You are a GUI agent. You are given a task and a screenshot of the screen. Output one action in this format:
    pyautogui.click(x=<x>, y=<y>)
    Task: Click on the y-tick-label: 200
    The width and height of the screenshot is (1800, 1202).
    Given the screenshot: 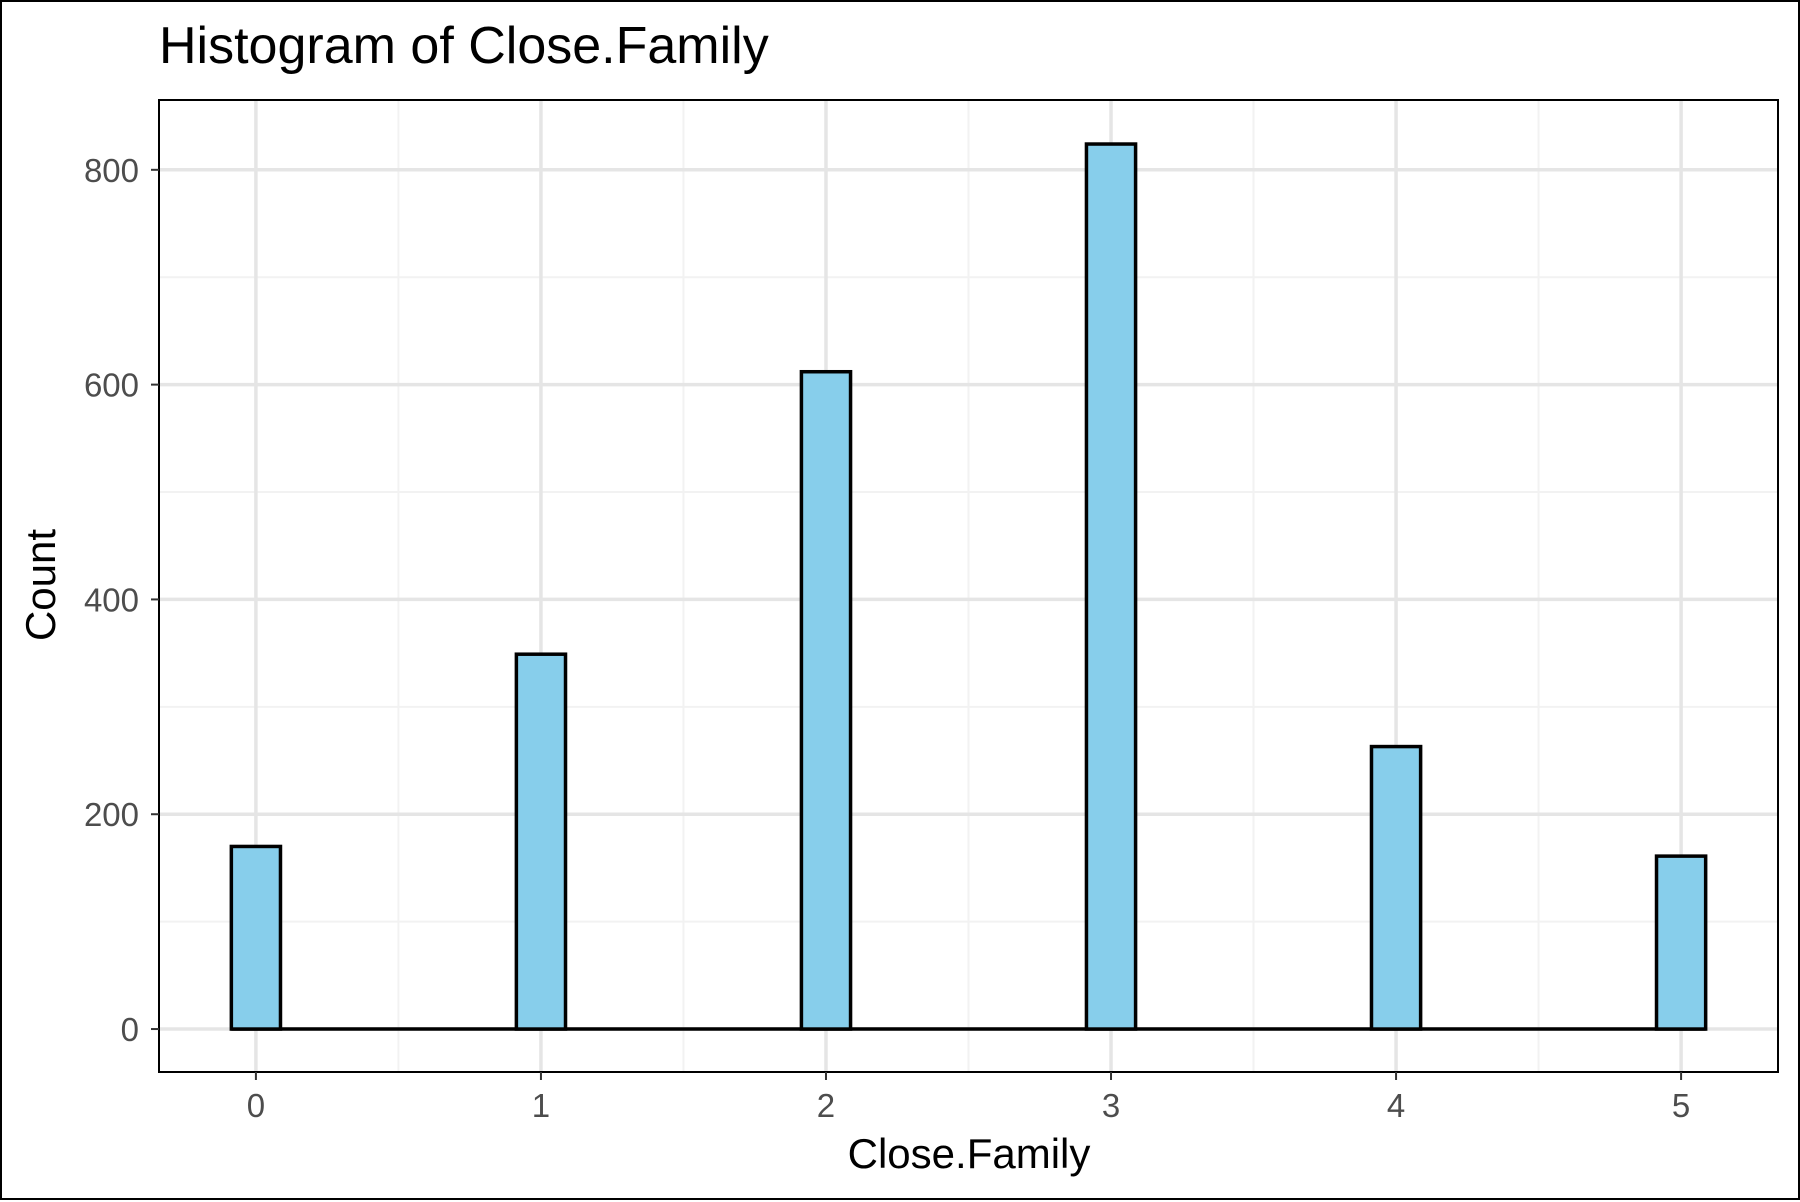 What is the action you would take?
    pyautogui.click(x=111, y=814)
    